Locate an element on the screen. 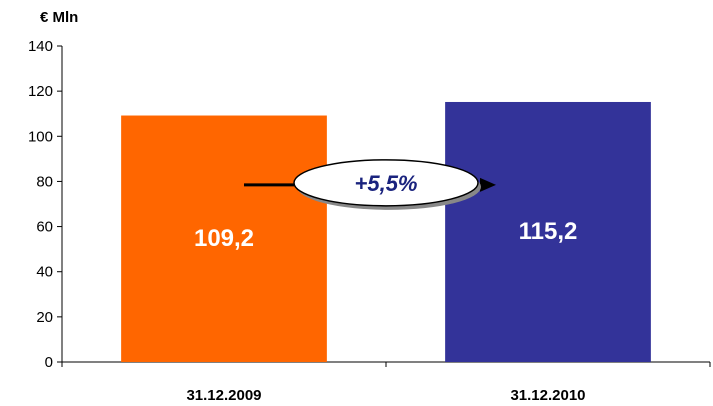 Image resolution: width=713 pixels, height=406 pixels. x-category-label: 31.12.2009 is located at coordinates (223, 395).